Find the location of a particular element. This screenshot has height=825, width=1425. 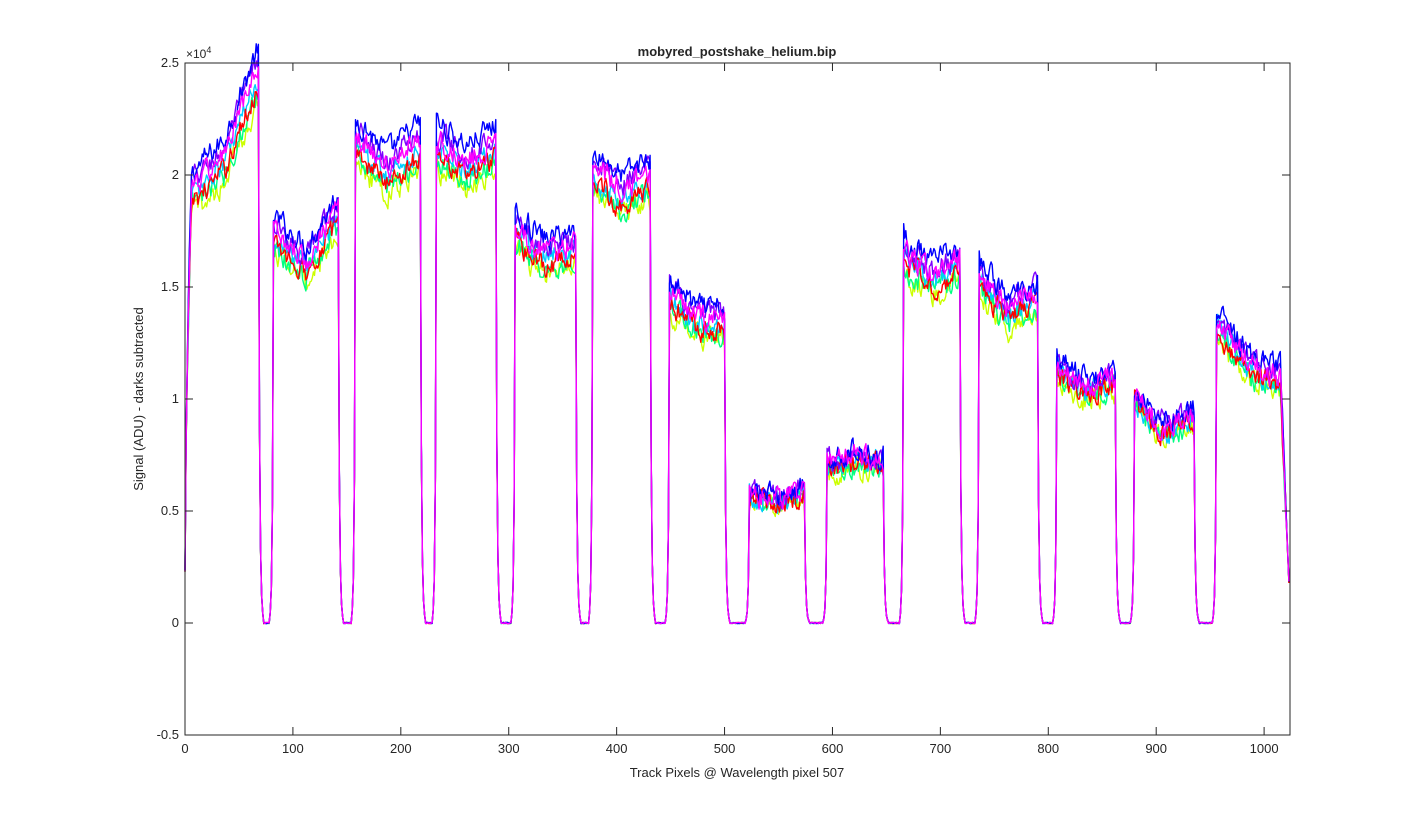

x-tick-label: 200 is located at coordinates (401, 748).